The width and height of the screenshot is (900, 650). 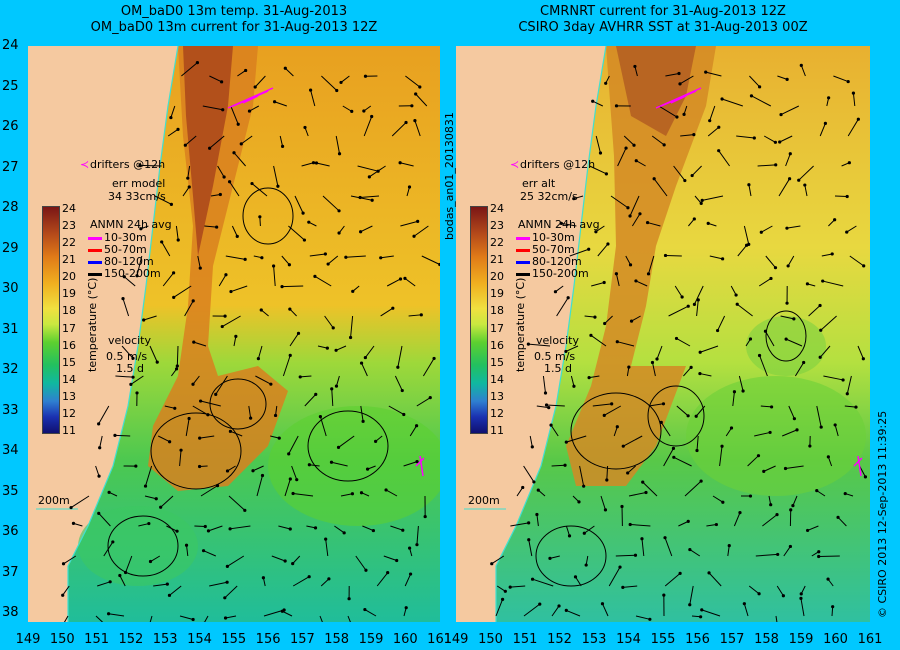 I want to click on depth-legend-label: 50-70m, so click(x=125, y=249).